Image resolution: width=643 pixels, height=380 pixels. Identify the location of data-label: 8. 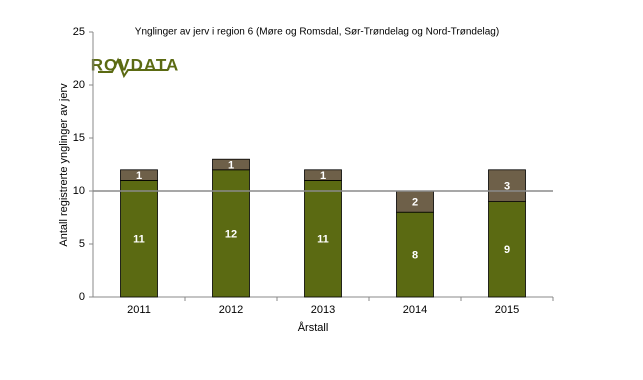
(415, 256).